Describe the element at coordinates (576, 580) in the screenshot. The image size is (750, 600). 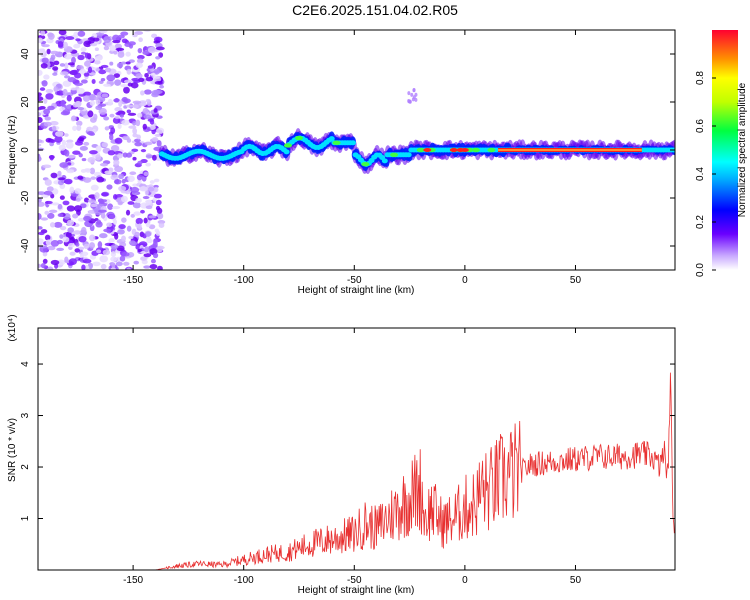
I see `x-tick-label: 50` at that location.